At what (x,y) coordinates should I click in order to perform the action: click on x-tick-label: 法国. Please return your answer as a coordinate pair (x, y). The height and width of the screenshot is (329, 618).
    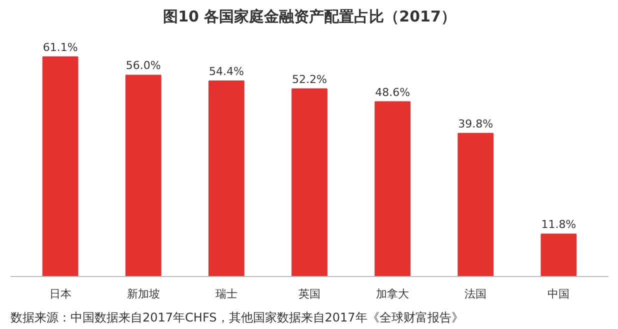
    Looking at the image, I should click on (475, 294).